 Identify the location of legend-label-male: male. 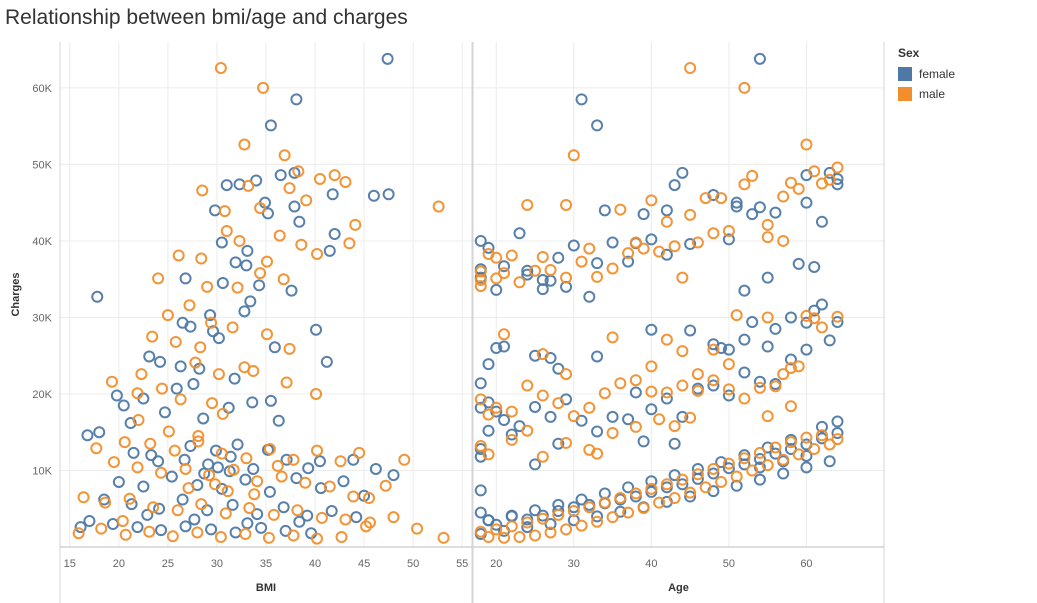
(932, 94).